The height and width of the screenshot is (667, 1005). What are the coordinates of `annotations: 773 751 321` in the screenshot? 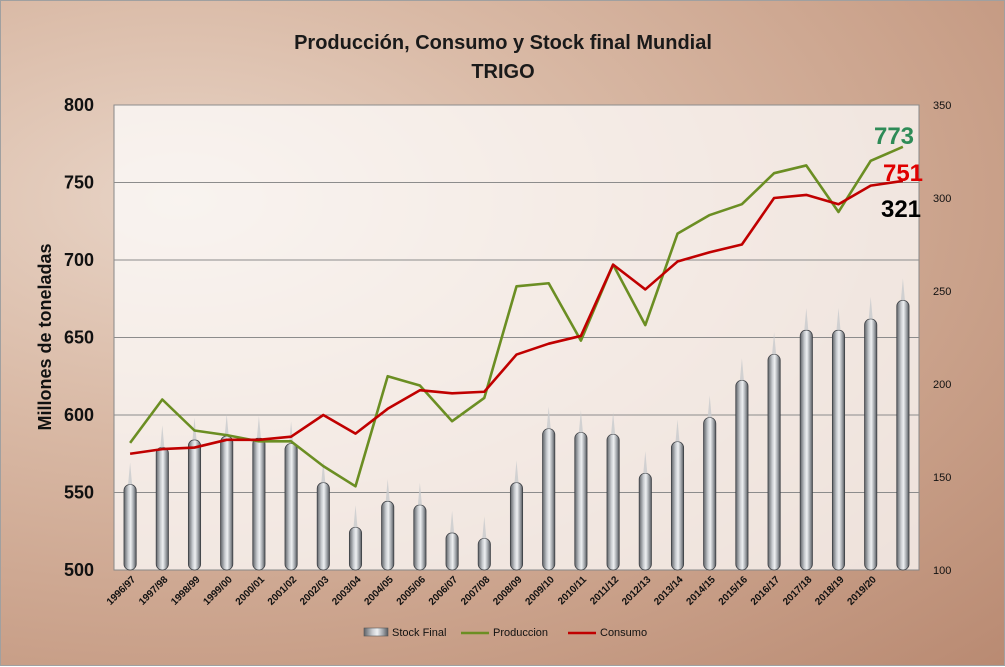 It's located at (898, 173).